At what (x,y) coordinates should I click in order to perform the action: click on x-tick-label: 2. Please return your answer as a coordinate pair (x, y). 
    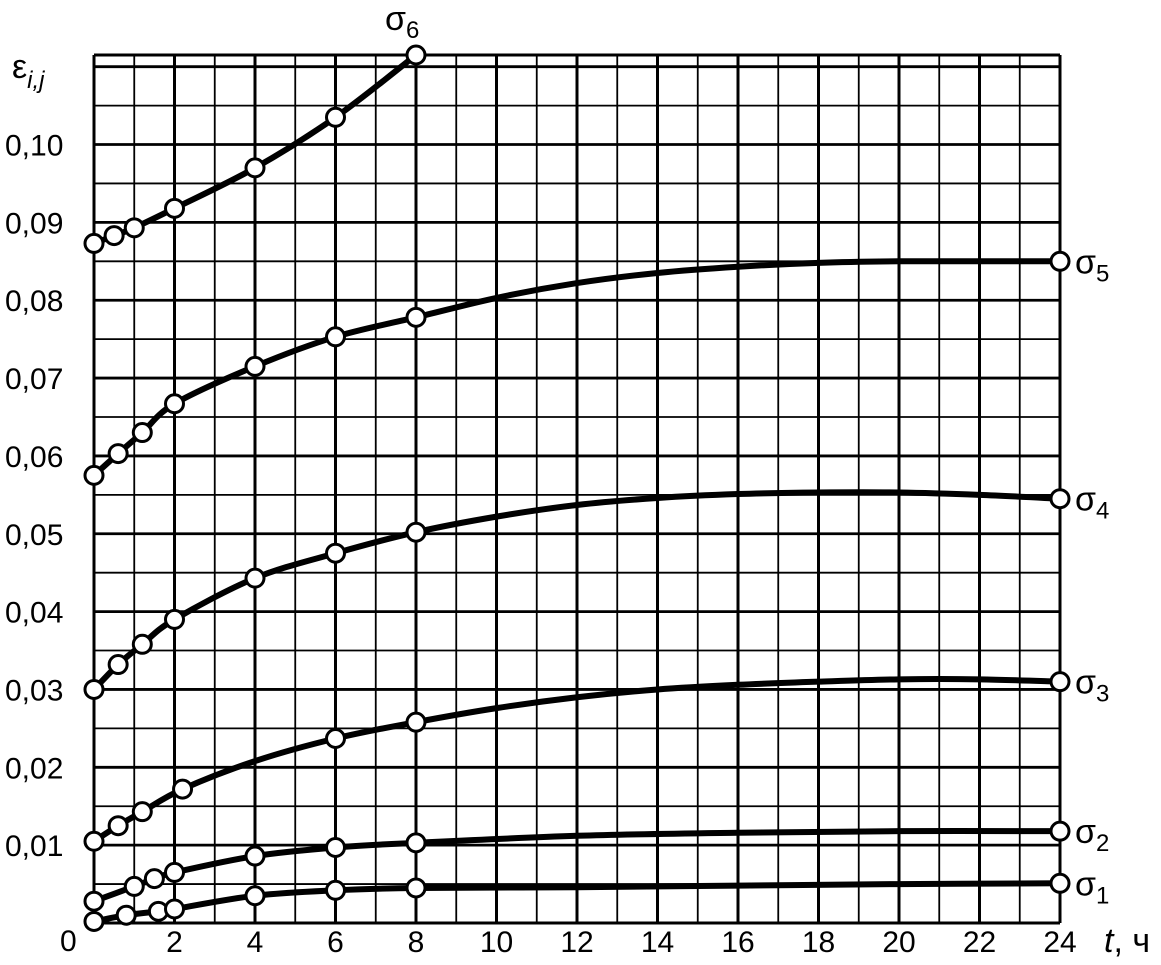
    Looking at the image, I should click on (174, 942).